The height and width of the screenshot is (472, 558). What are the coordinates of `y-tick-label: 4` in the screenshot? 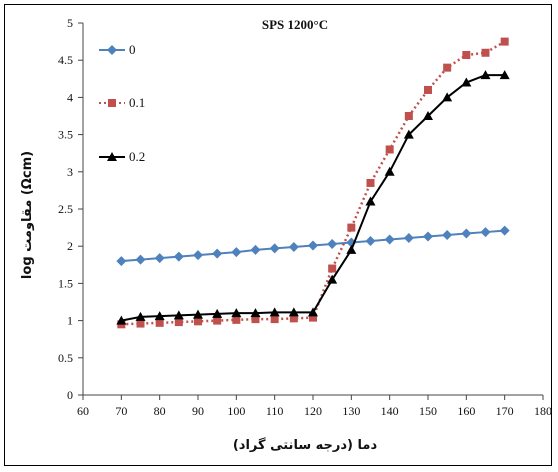 It's located at (70, 97).